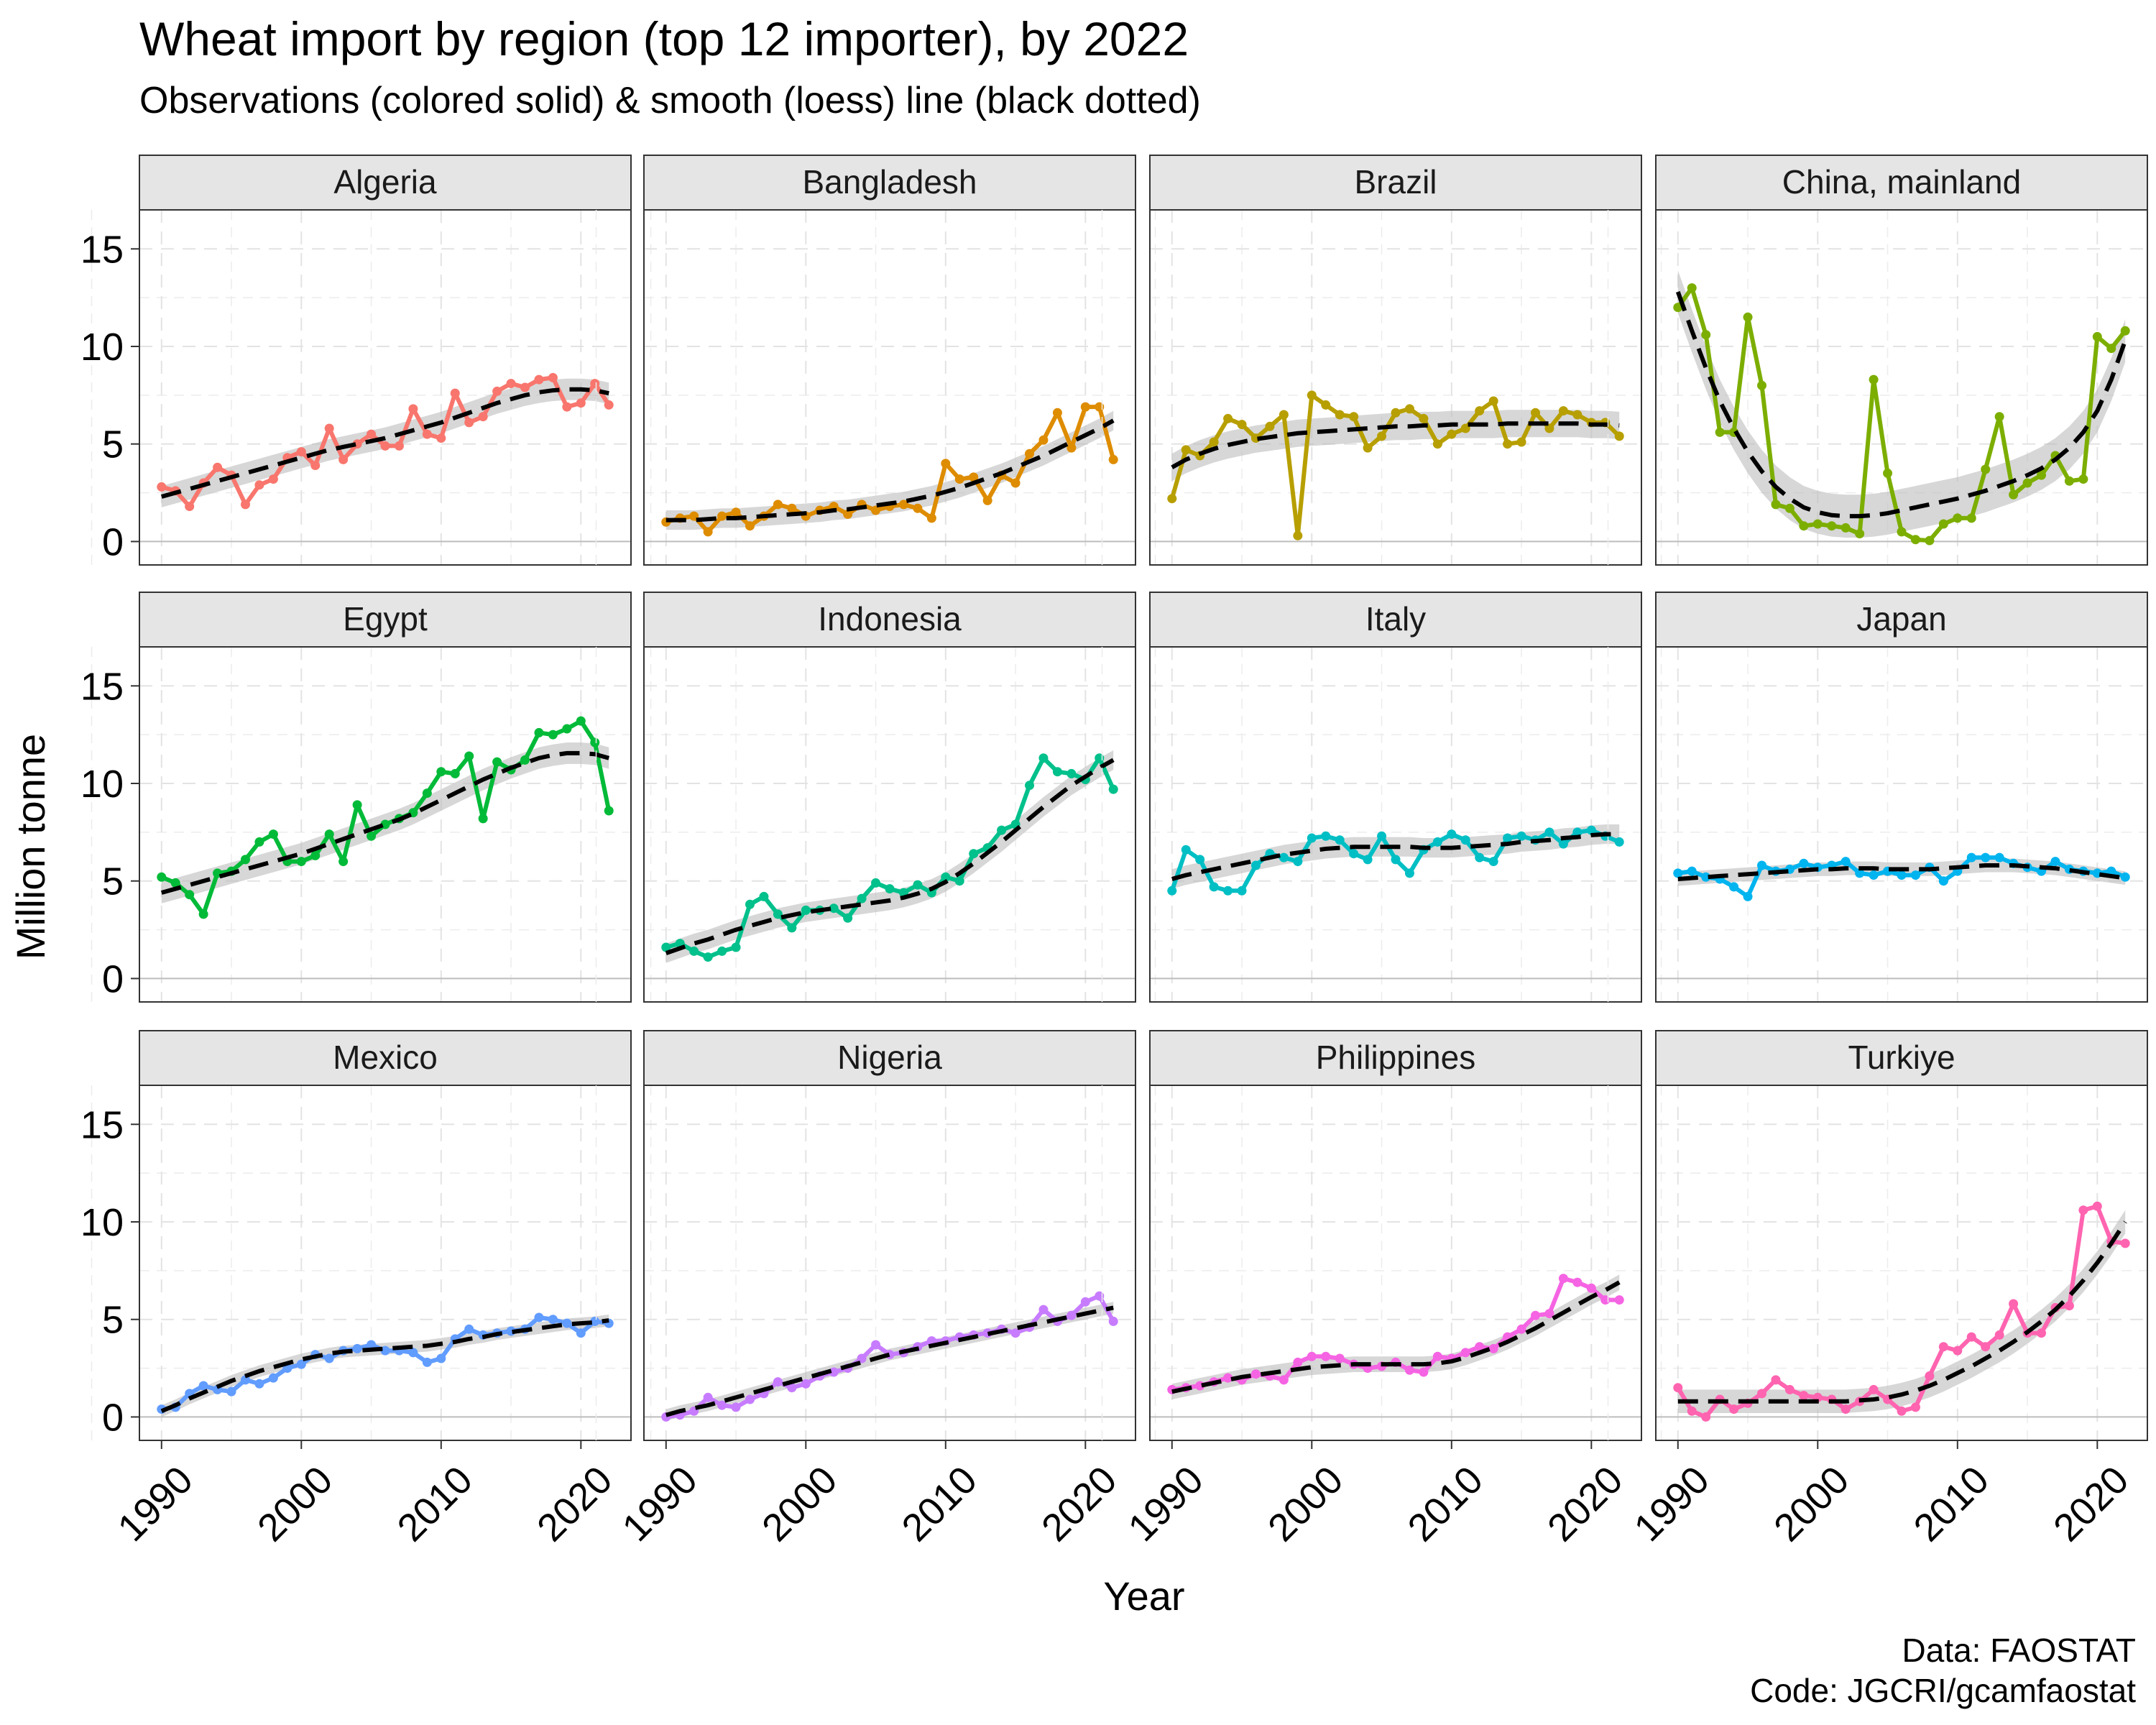 The image size is (2156, 1725). Describe the element at coordinates (575, 1504) in the screenshot. I see `x-tick-label: 2020` at that location.